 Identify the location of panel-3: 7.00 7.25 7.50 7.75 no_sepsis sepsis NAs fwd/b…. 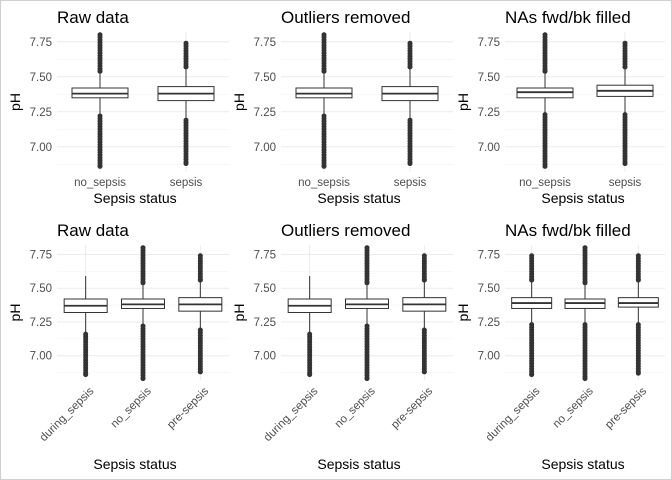
(560, 107).